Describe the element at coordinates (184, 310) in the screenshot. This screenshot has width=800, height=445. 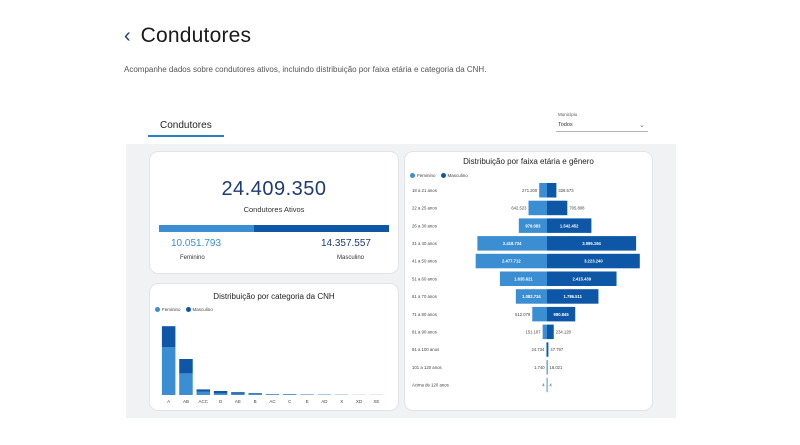
I see `category-chart-legend: Feminino Masculino` at that location.